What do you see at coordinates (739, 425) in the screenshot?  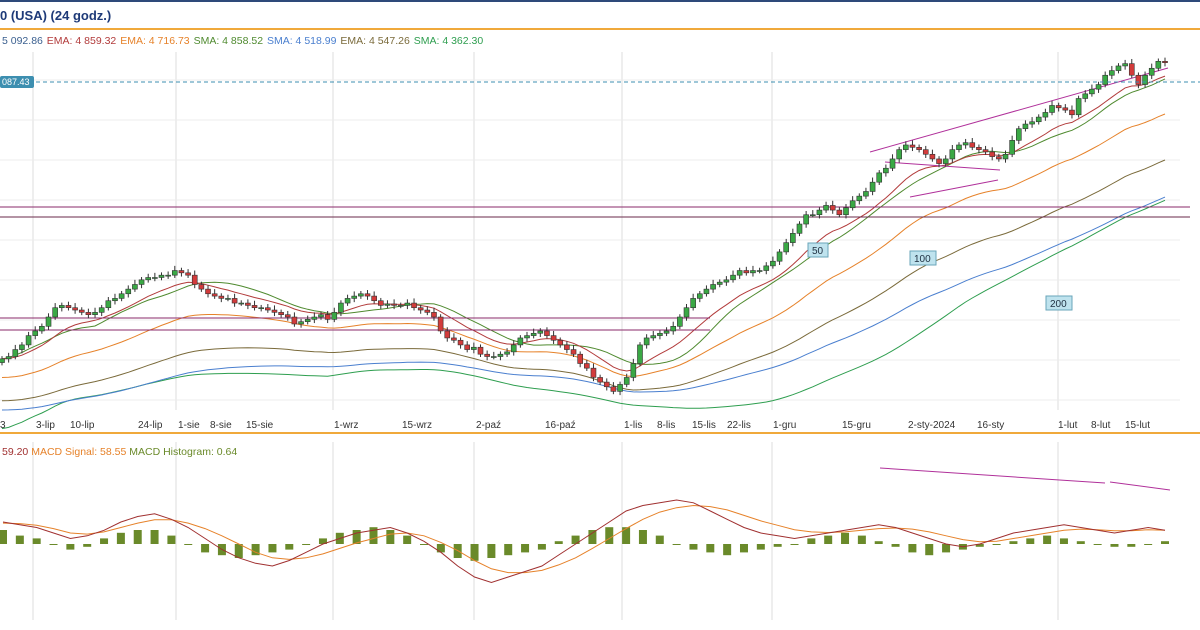 I see `x-label-14: 22-lis` at bounding box center [739, 425].